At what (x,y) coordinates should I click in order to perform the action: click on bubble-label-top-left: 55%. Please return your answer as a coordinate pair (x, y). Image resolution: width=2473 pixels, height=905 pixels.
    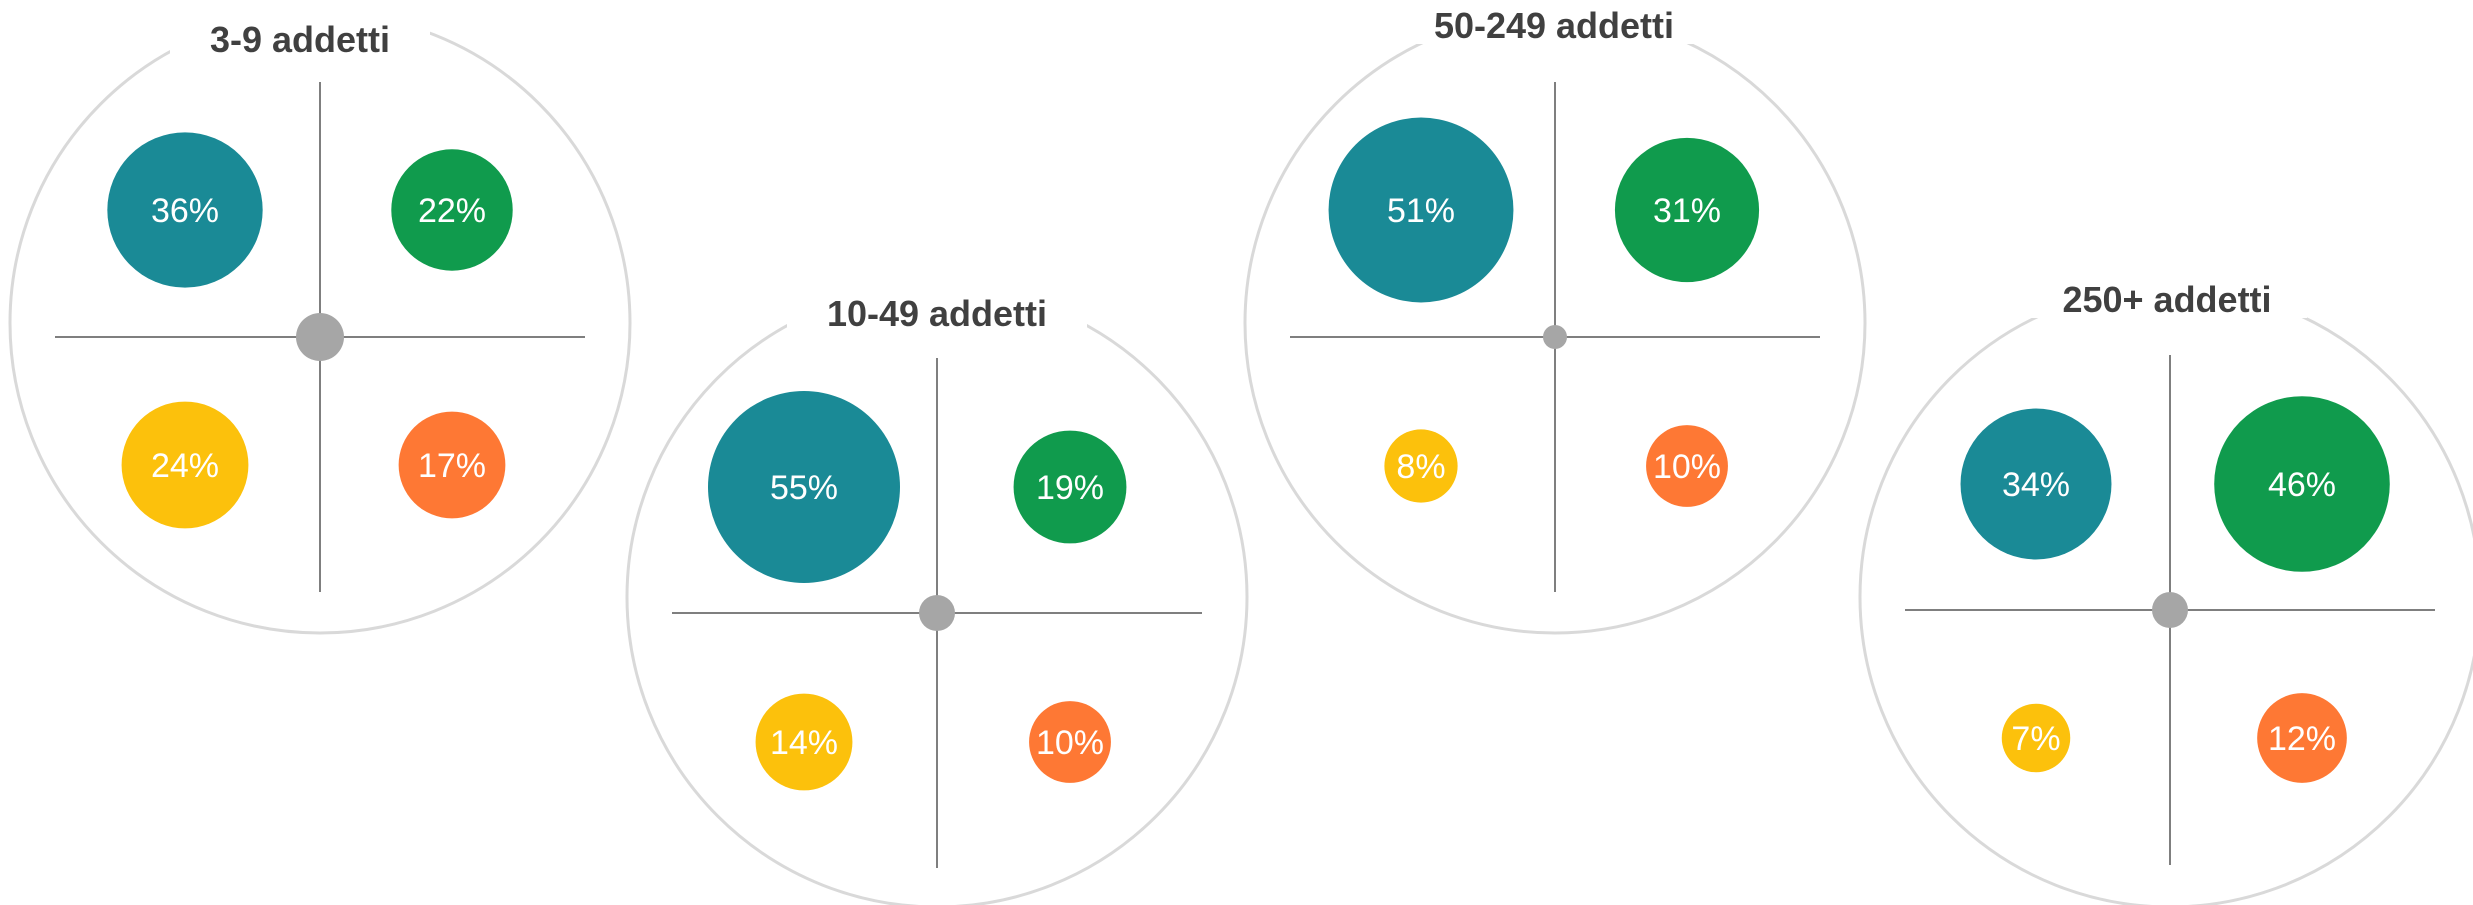
    Looking at the image, I should click on (804, 488).